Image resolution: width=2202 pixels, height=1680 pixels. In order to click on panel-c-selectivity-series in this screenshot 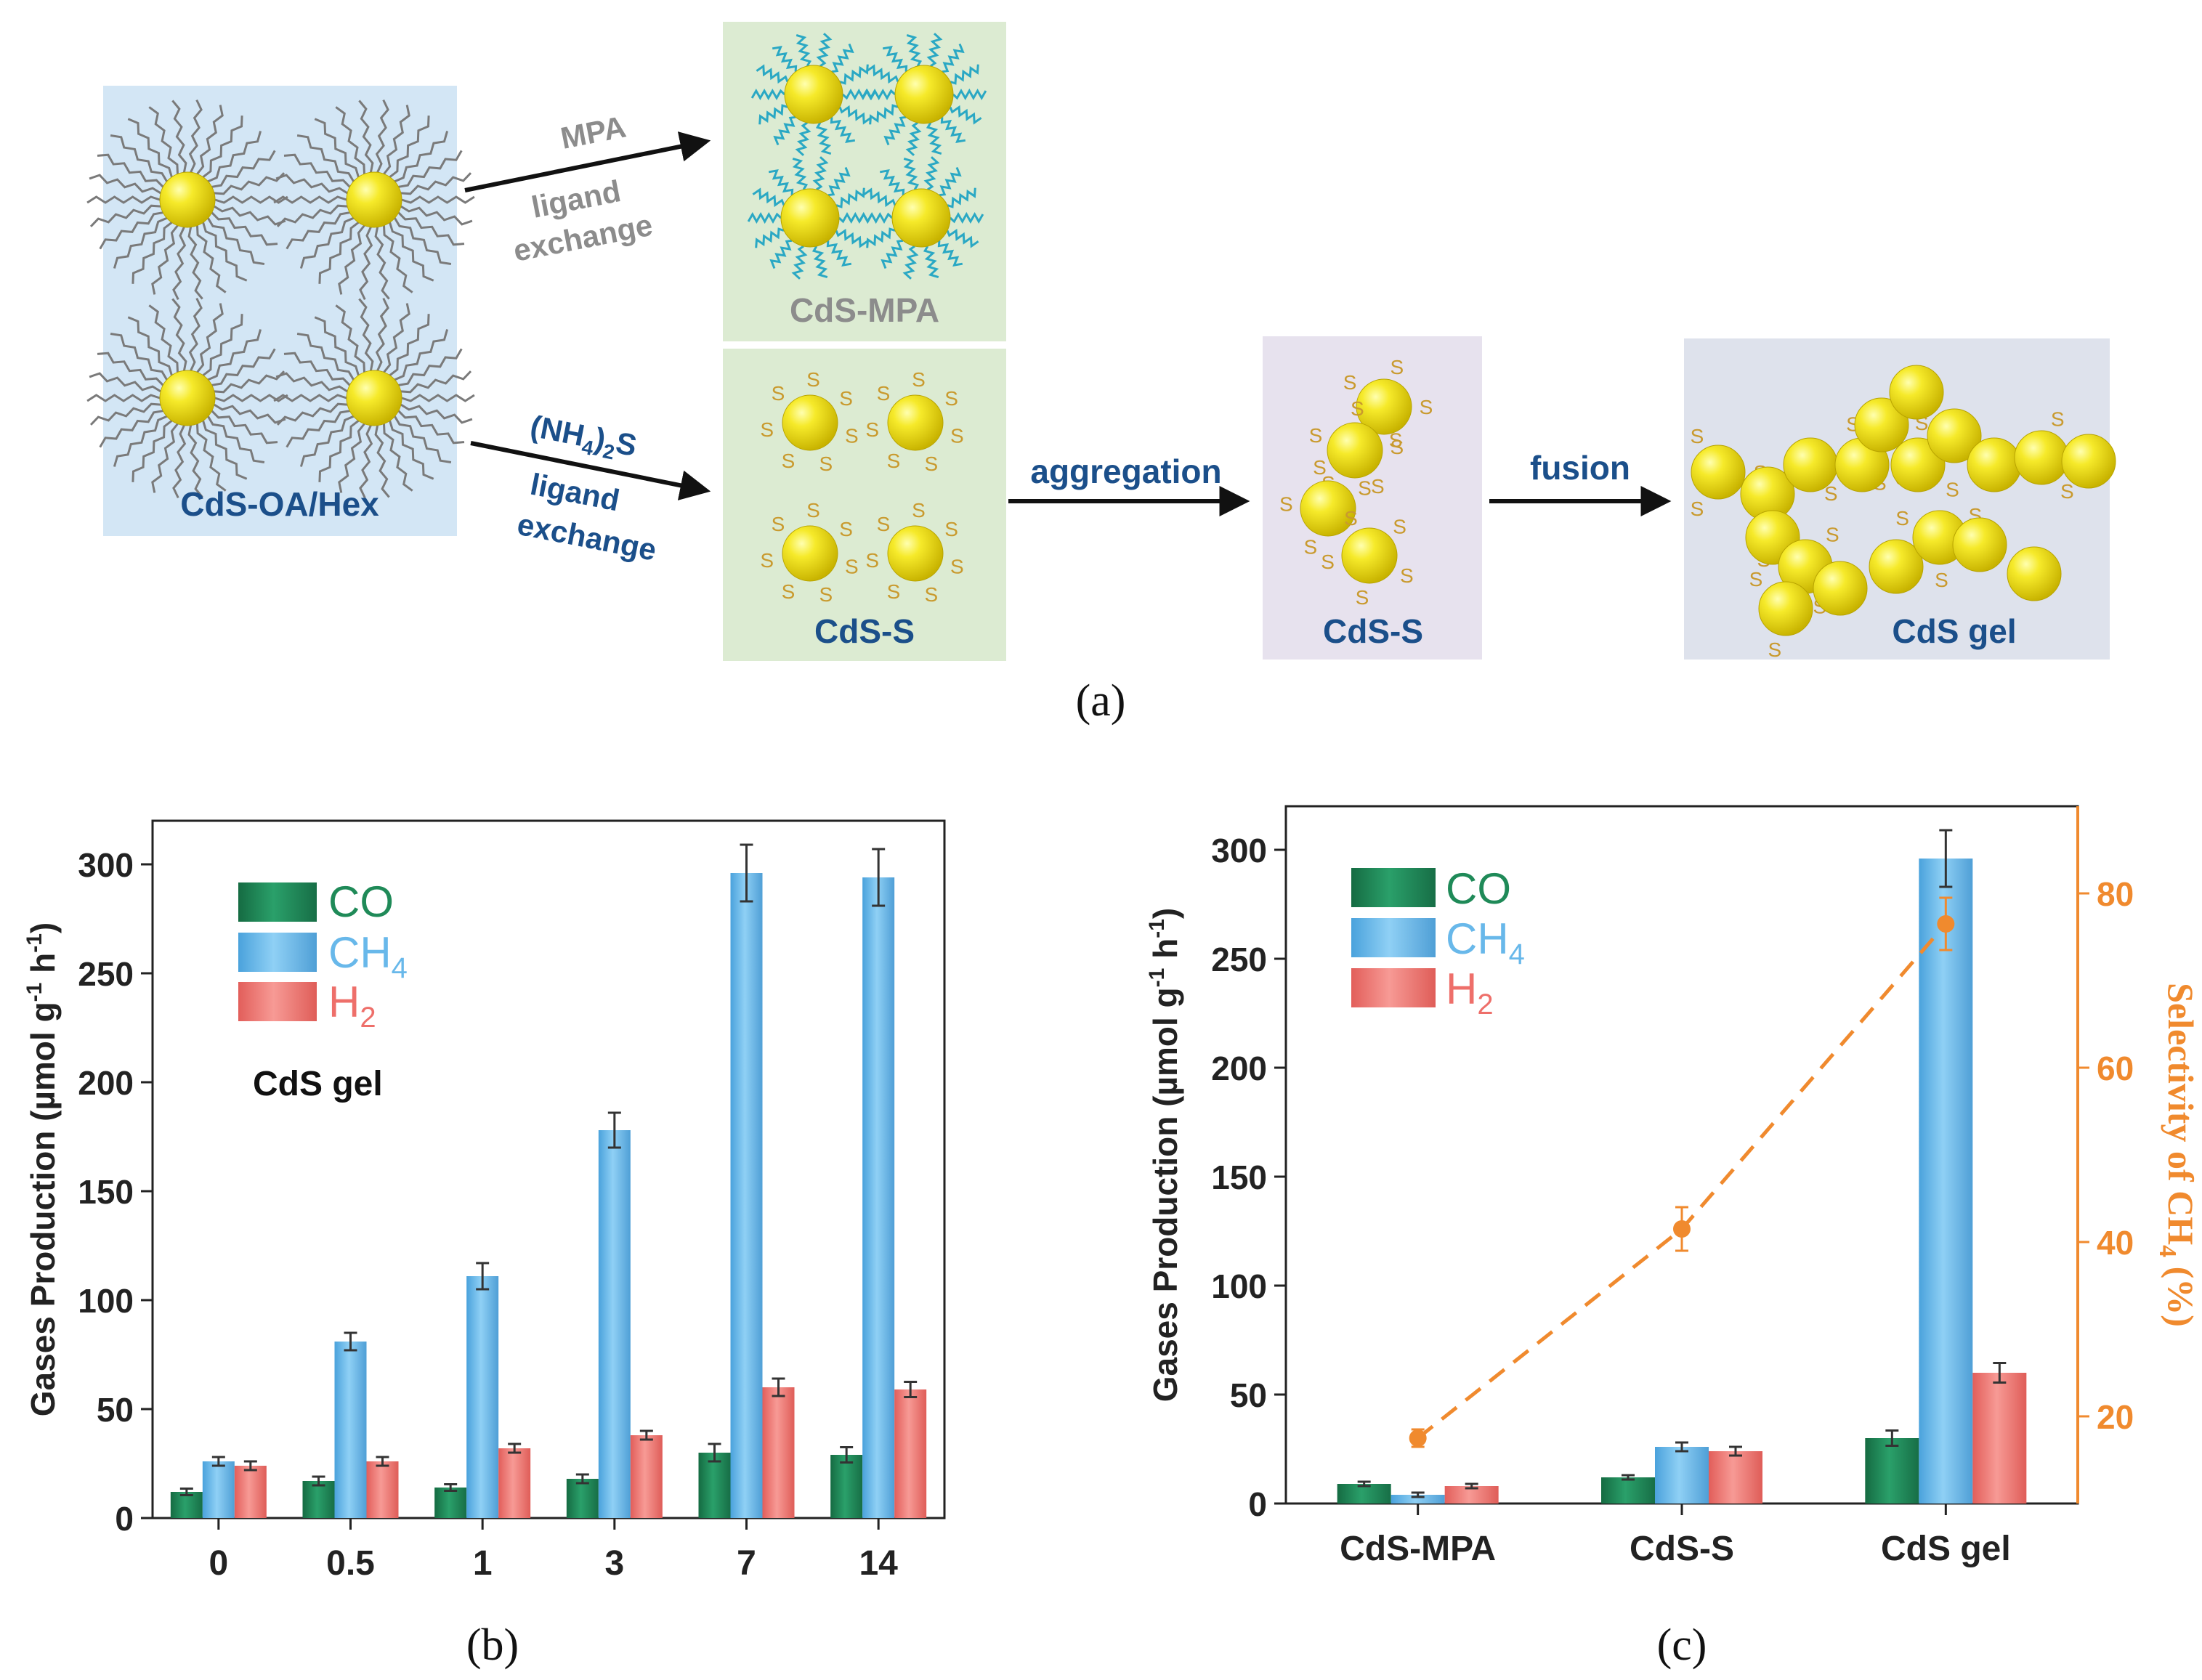, I will do `click(1682, 1172)`.